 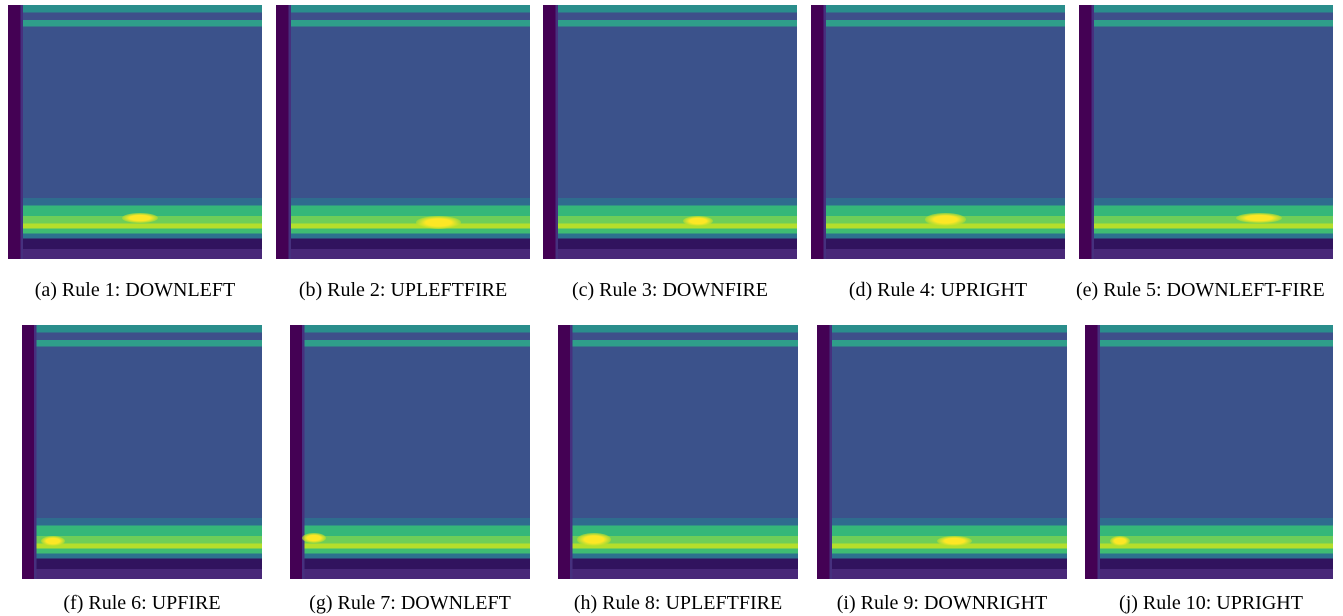 What do you see at coordinates (410, 603) in the screenshot?
I see `caption: (g) Rule 7: DOWNLEFT` at bounding box center [410, 603].